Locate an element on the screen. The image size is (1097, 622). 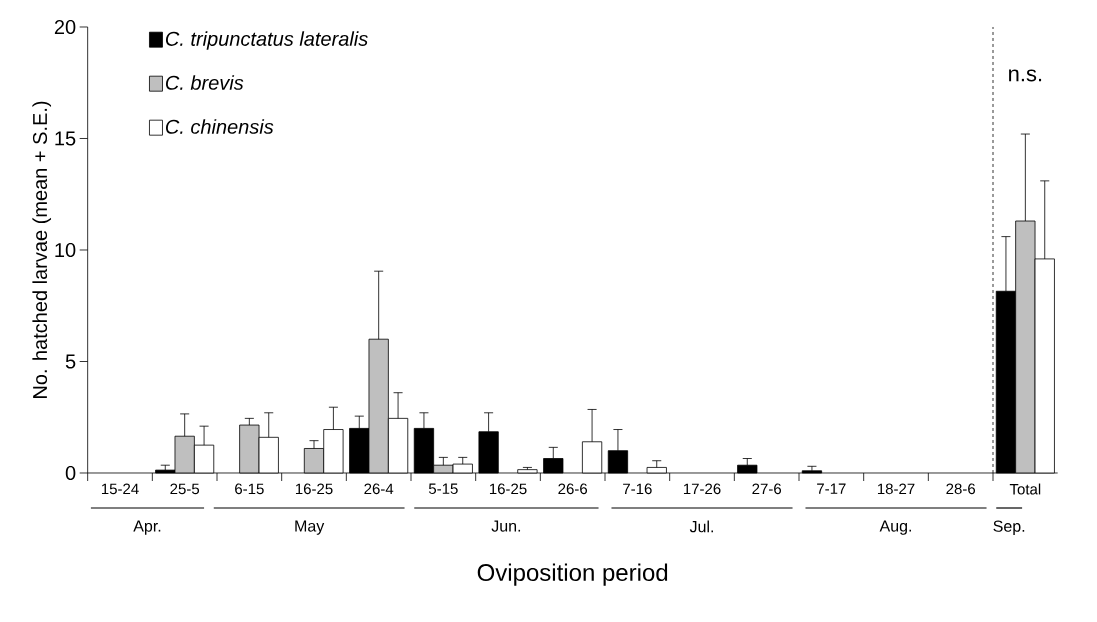
annotation: n.s. is located at coordinates (1025, 75).